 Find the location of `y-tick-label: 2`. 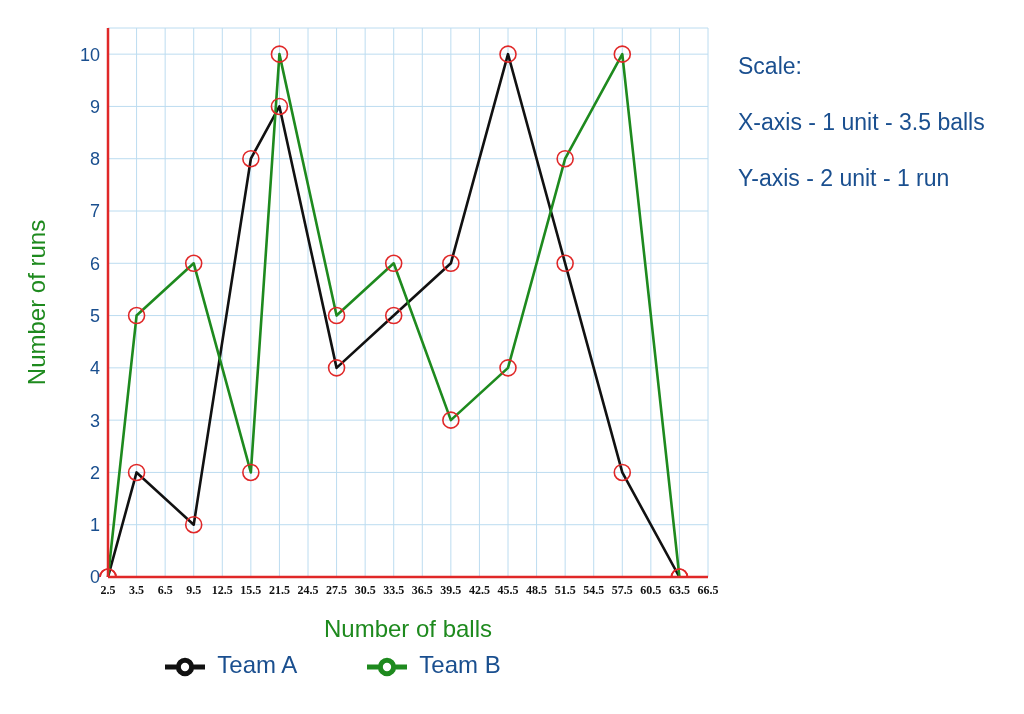

y-tick-label: 2 is located at coordinates (94, 472).